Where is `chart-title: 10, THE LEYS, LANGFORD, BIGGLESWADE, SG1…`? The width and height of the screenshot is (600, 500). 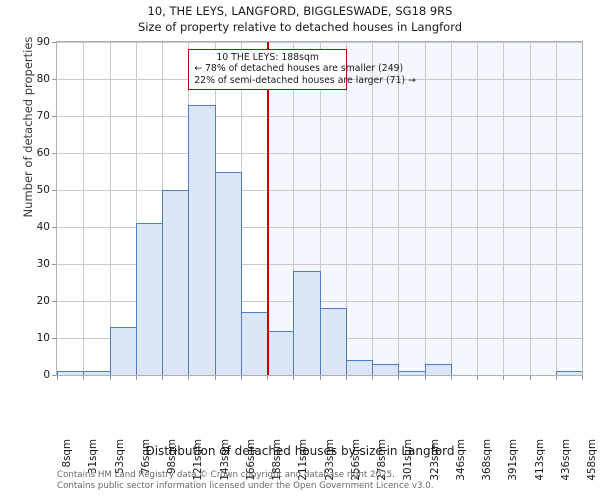 chart-title: 10, THE LEYS, LANGFORD, BIGGLESWADE, SG1… is located at coordinates (300, 11).